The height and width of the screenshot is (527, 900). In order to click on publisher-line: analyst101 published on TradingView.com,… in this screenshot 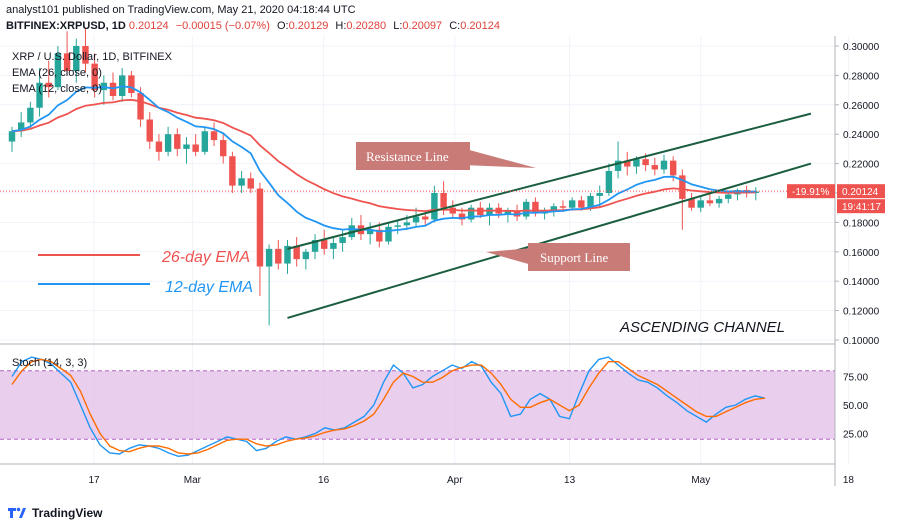, I will do `click(181, 10)`.